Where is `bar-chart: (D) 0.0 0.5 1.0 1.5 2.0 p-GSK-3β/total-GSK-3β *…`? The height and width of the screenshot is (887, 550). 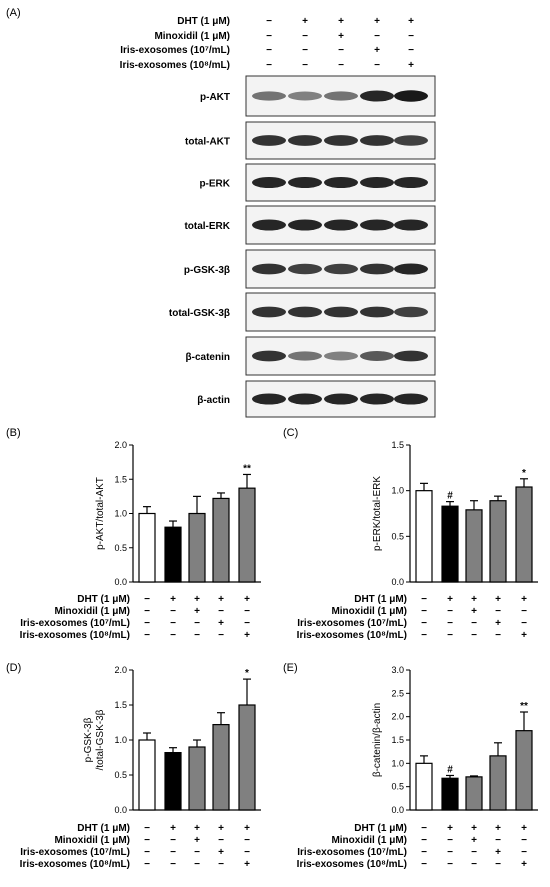 bar-chart: (D) 0.0 0.5 1.0 1.5 2.0 p-GSK-3β/total-GSK-3β *… is located at coordinates (133, 766).